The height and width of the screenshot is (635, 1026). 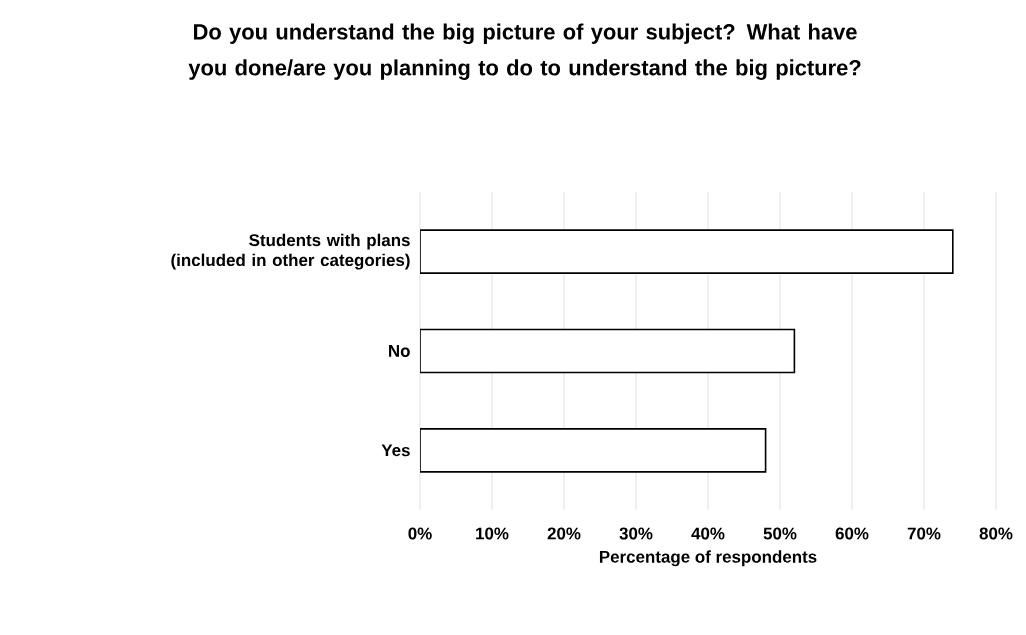 What do you see at coordinates (492, 533) in the screenshot?
I see `x-tick-label: 10%` at bounding box center [492, 533].